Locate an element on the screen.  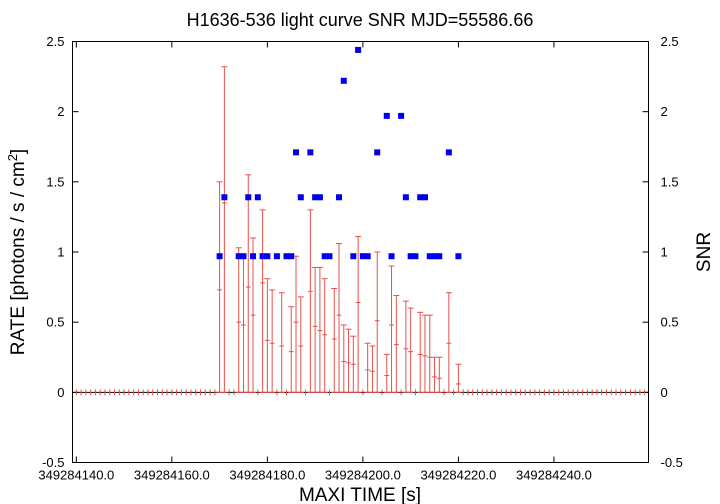
x-tick-label: 349284240.0 is located at coordinates (554, 475).